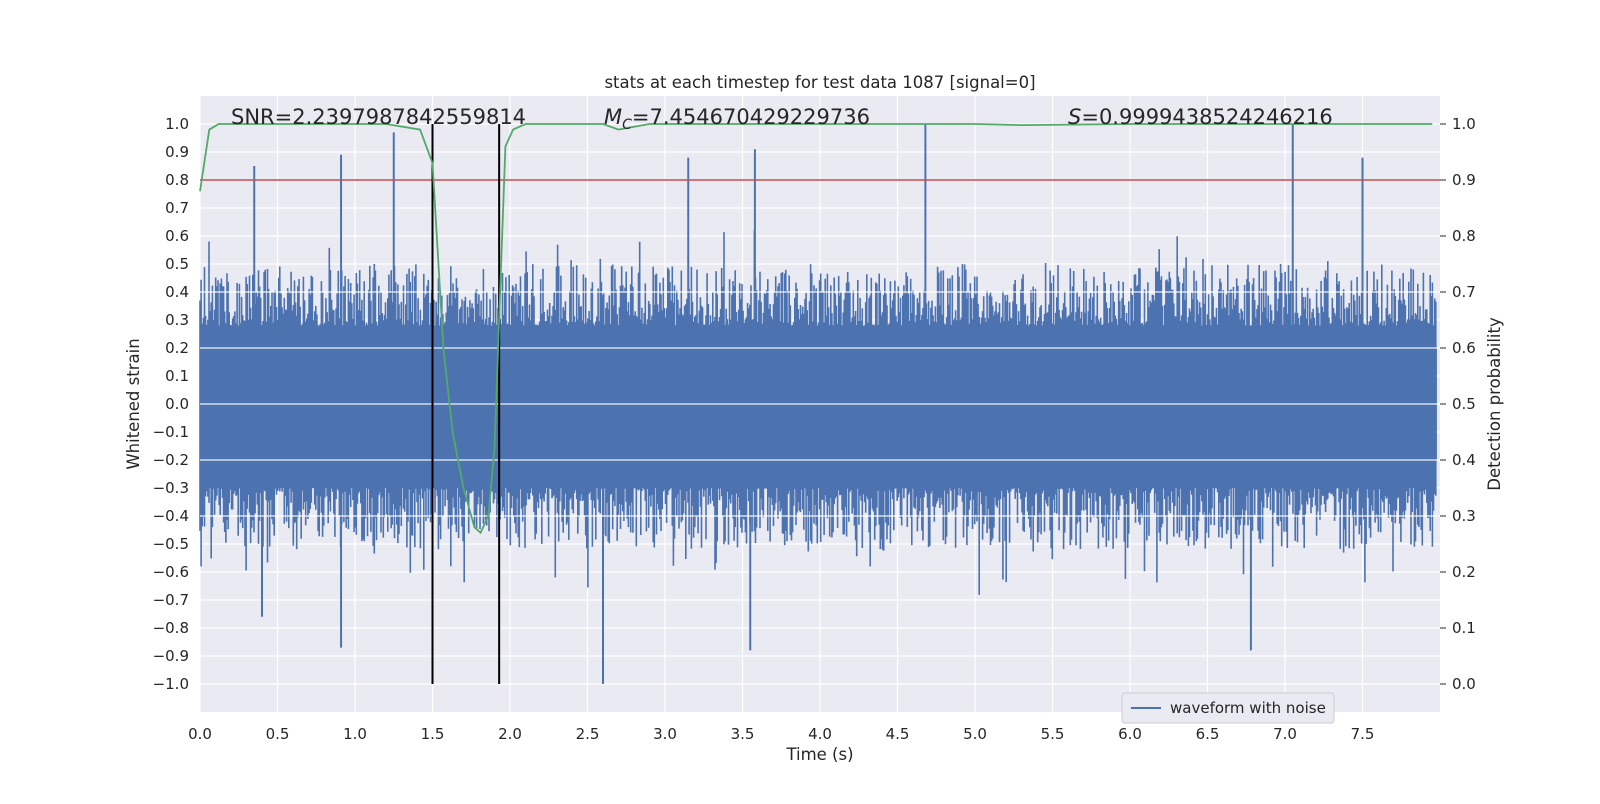 This screenshot has height=804, width=1600. Describe the element at coordinates (1494, 404) in the screenshot. I see `y-right-axis-label: Detection probability` at that location.